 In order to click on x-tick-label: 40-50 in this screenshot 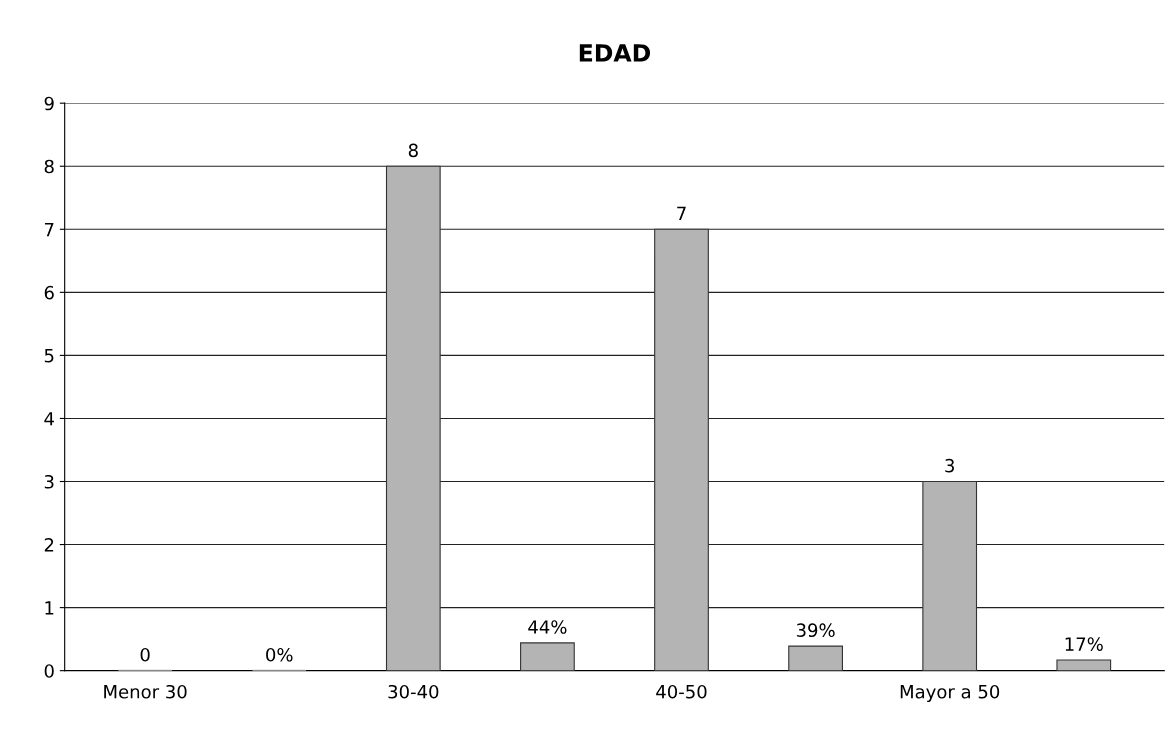, I will do `click(681, 691)`.